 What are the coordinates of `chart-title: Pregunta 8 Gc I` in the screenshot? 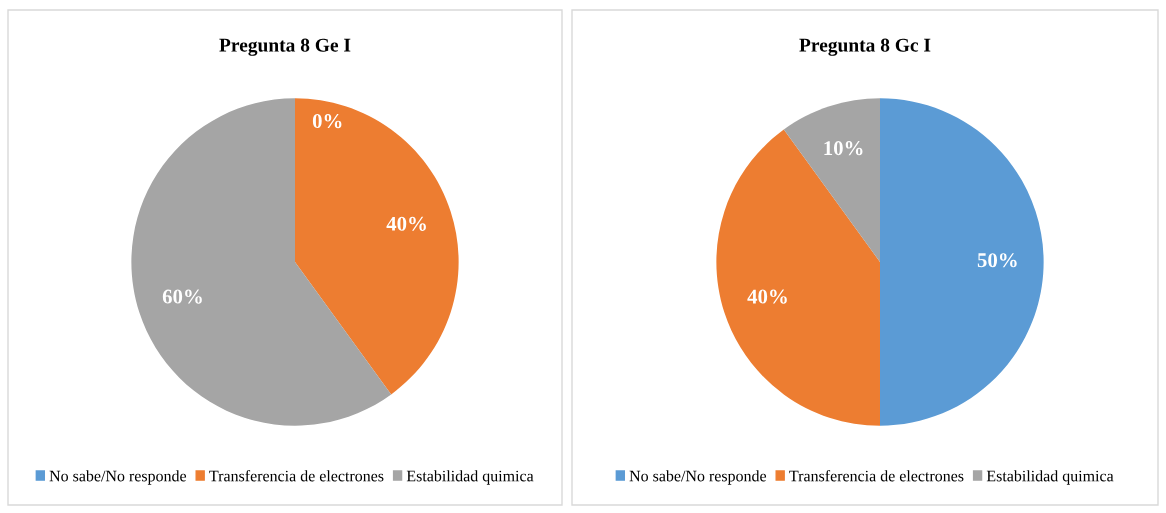 It's located at (865, 47).